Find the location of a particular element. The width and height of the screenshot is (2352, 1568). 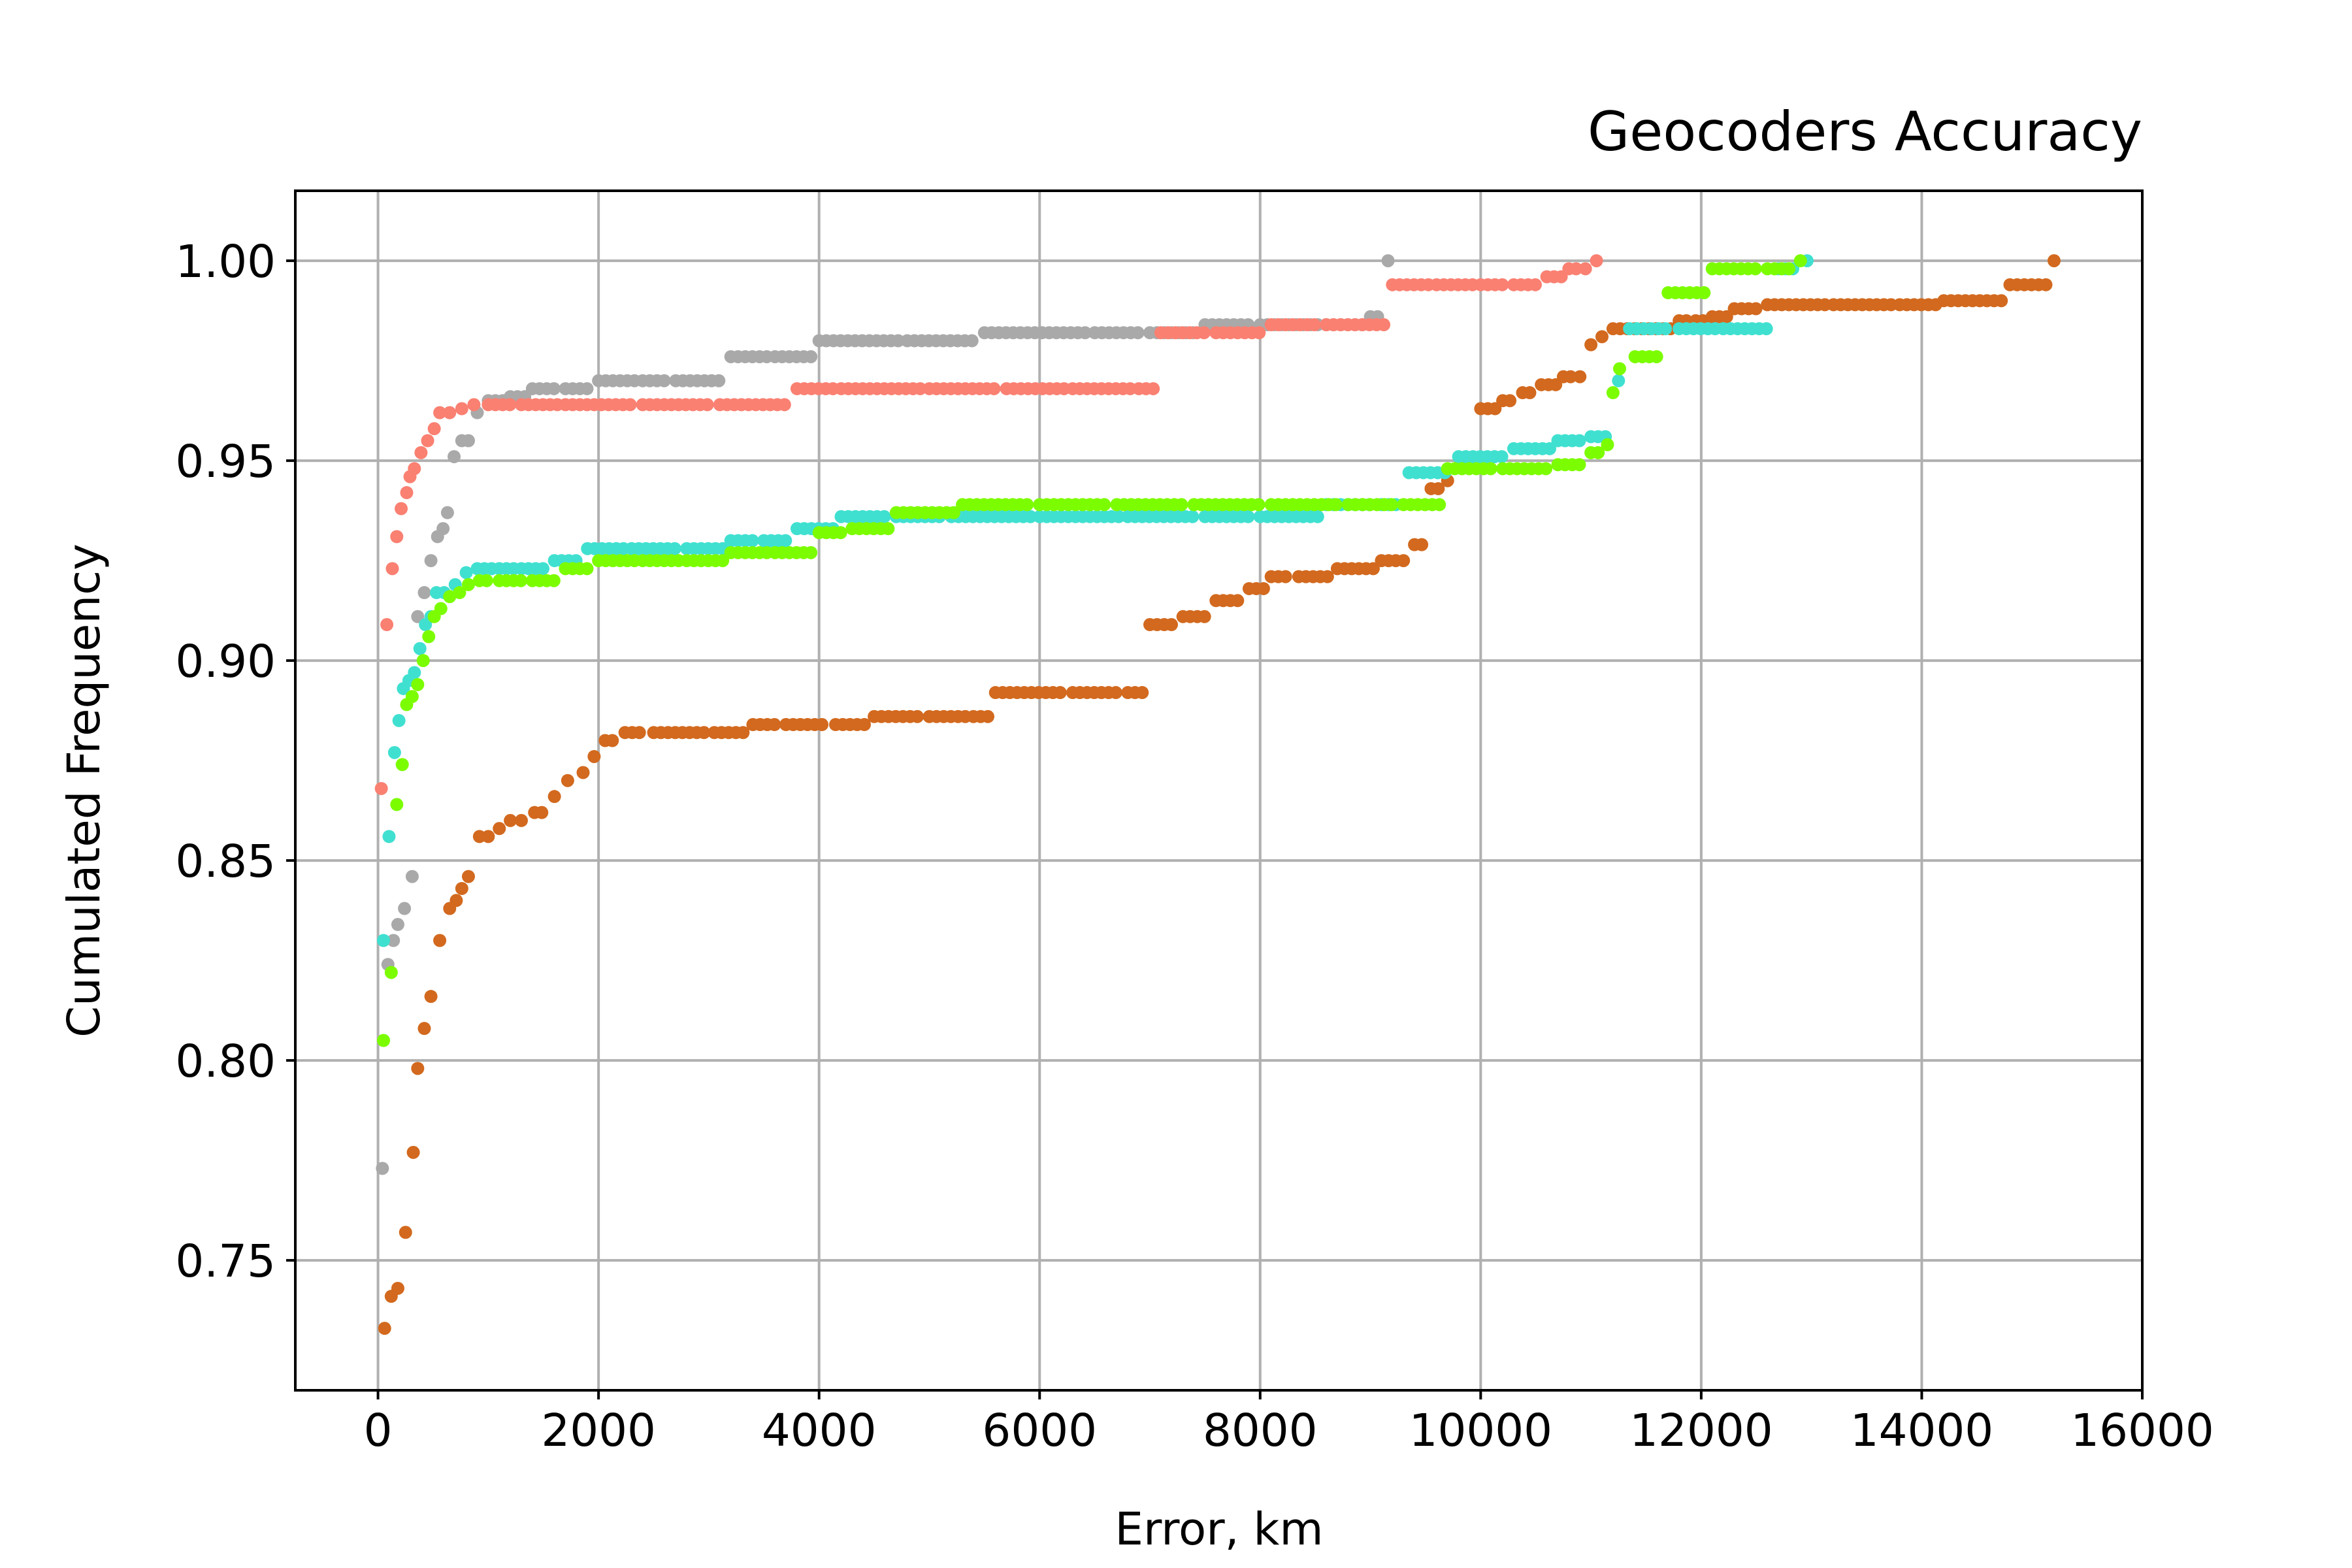

y-tick-label: 0.75 is located at coordinates (225, 1261).